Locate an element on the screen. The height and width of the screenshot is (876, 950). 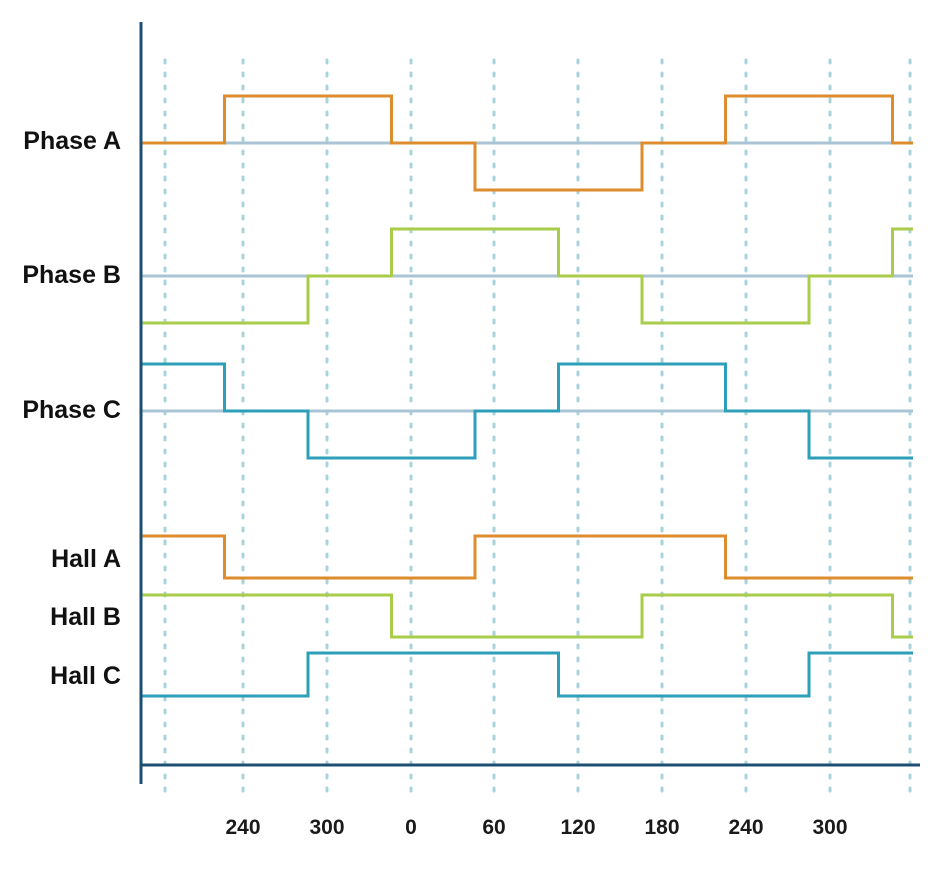
series-phase-c is located at coordinates (527, 411).